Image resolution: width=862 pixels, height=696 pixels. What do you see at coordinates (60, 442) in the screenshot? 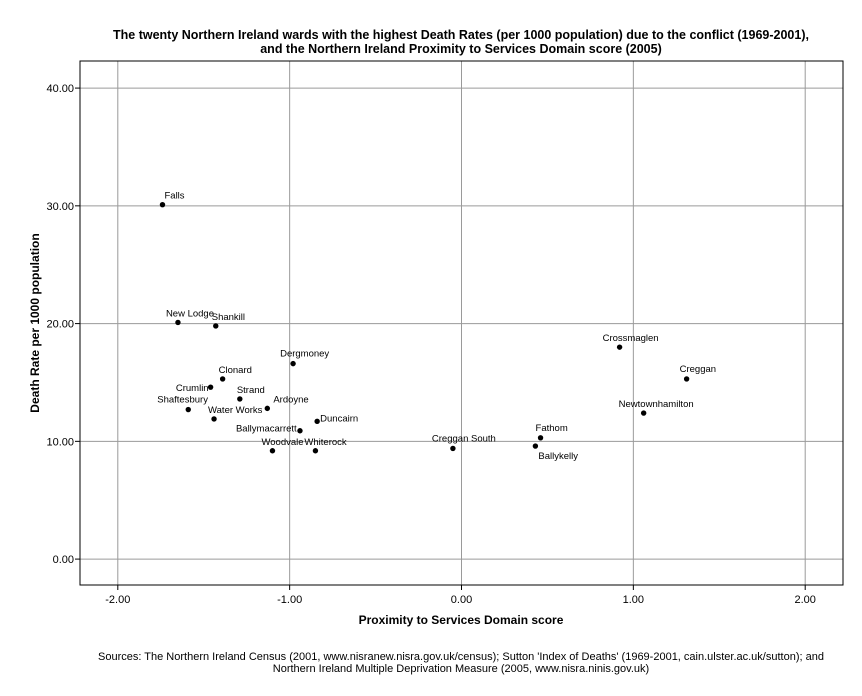
I see `y-tick-label: 10.00` at bounding box center [60, 442].